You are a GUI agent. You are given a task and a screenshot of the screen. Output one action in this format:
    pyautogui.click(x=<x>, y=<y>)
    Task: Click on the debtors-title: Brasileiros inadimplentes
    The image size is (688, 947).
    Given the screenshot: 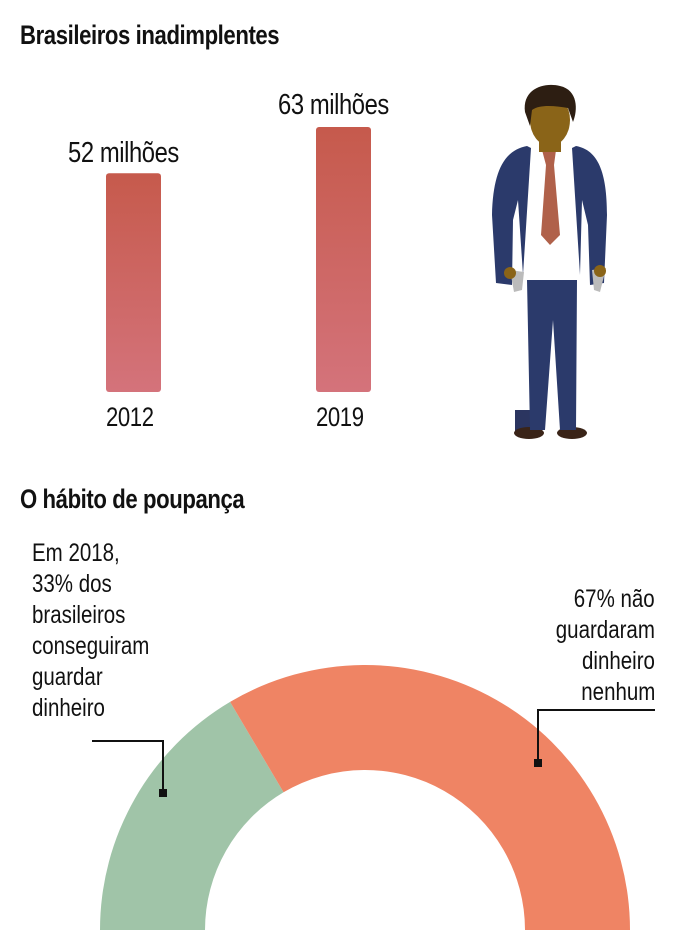 What is the action you would take?
    pyautogui.click(x=150, y=35)
    